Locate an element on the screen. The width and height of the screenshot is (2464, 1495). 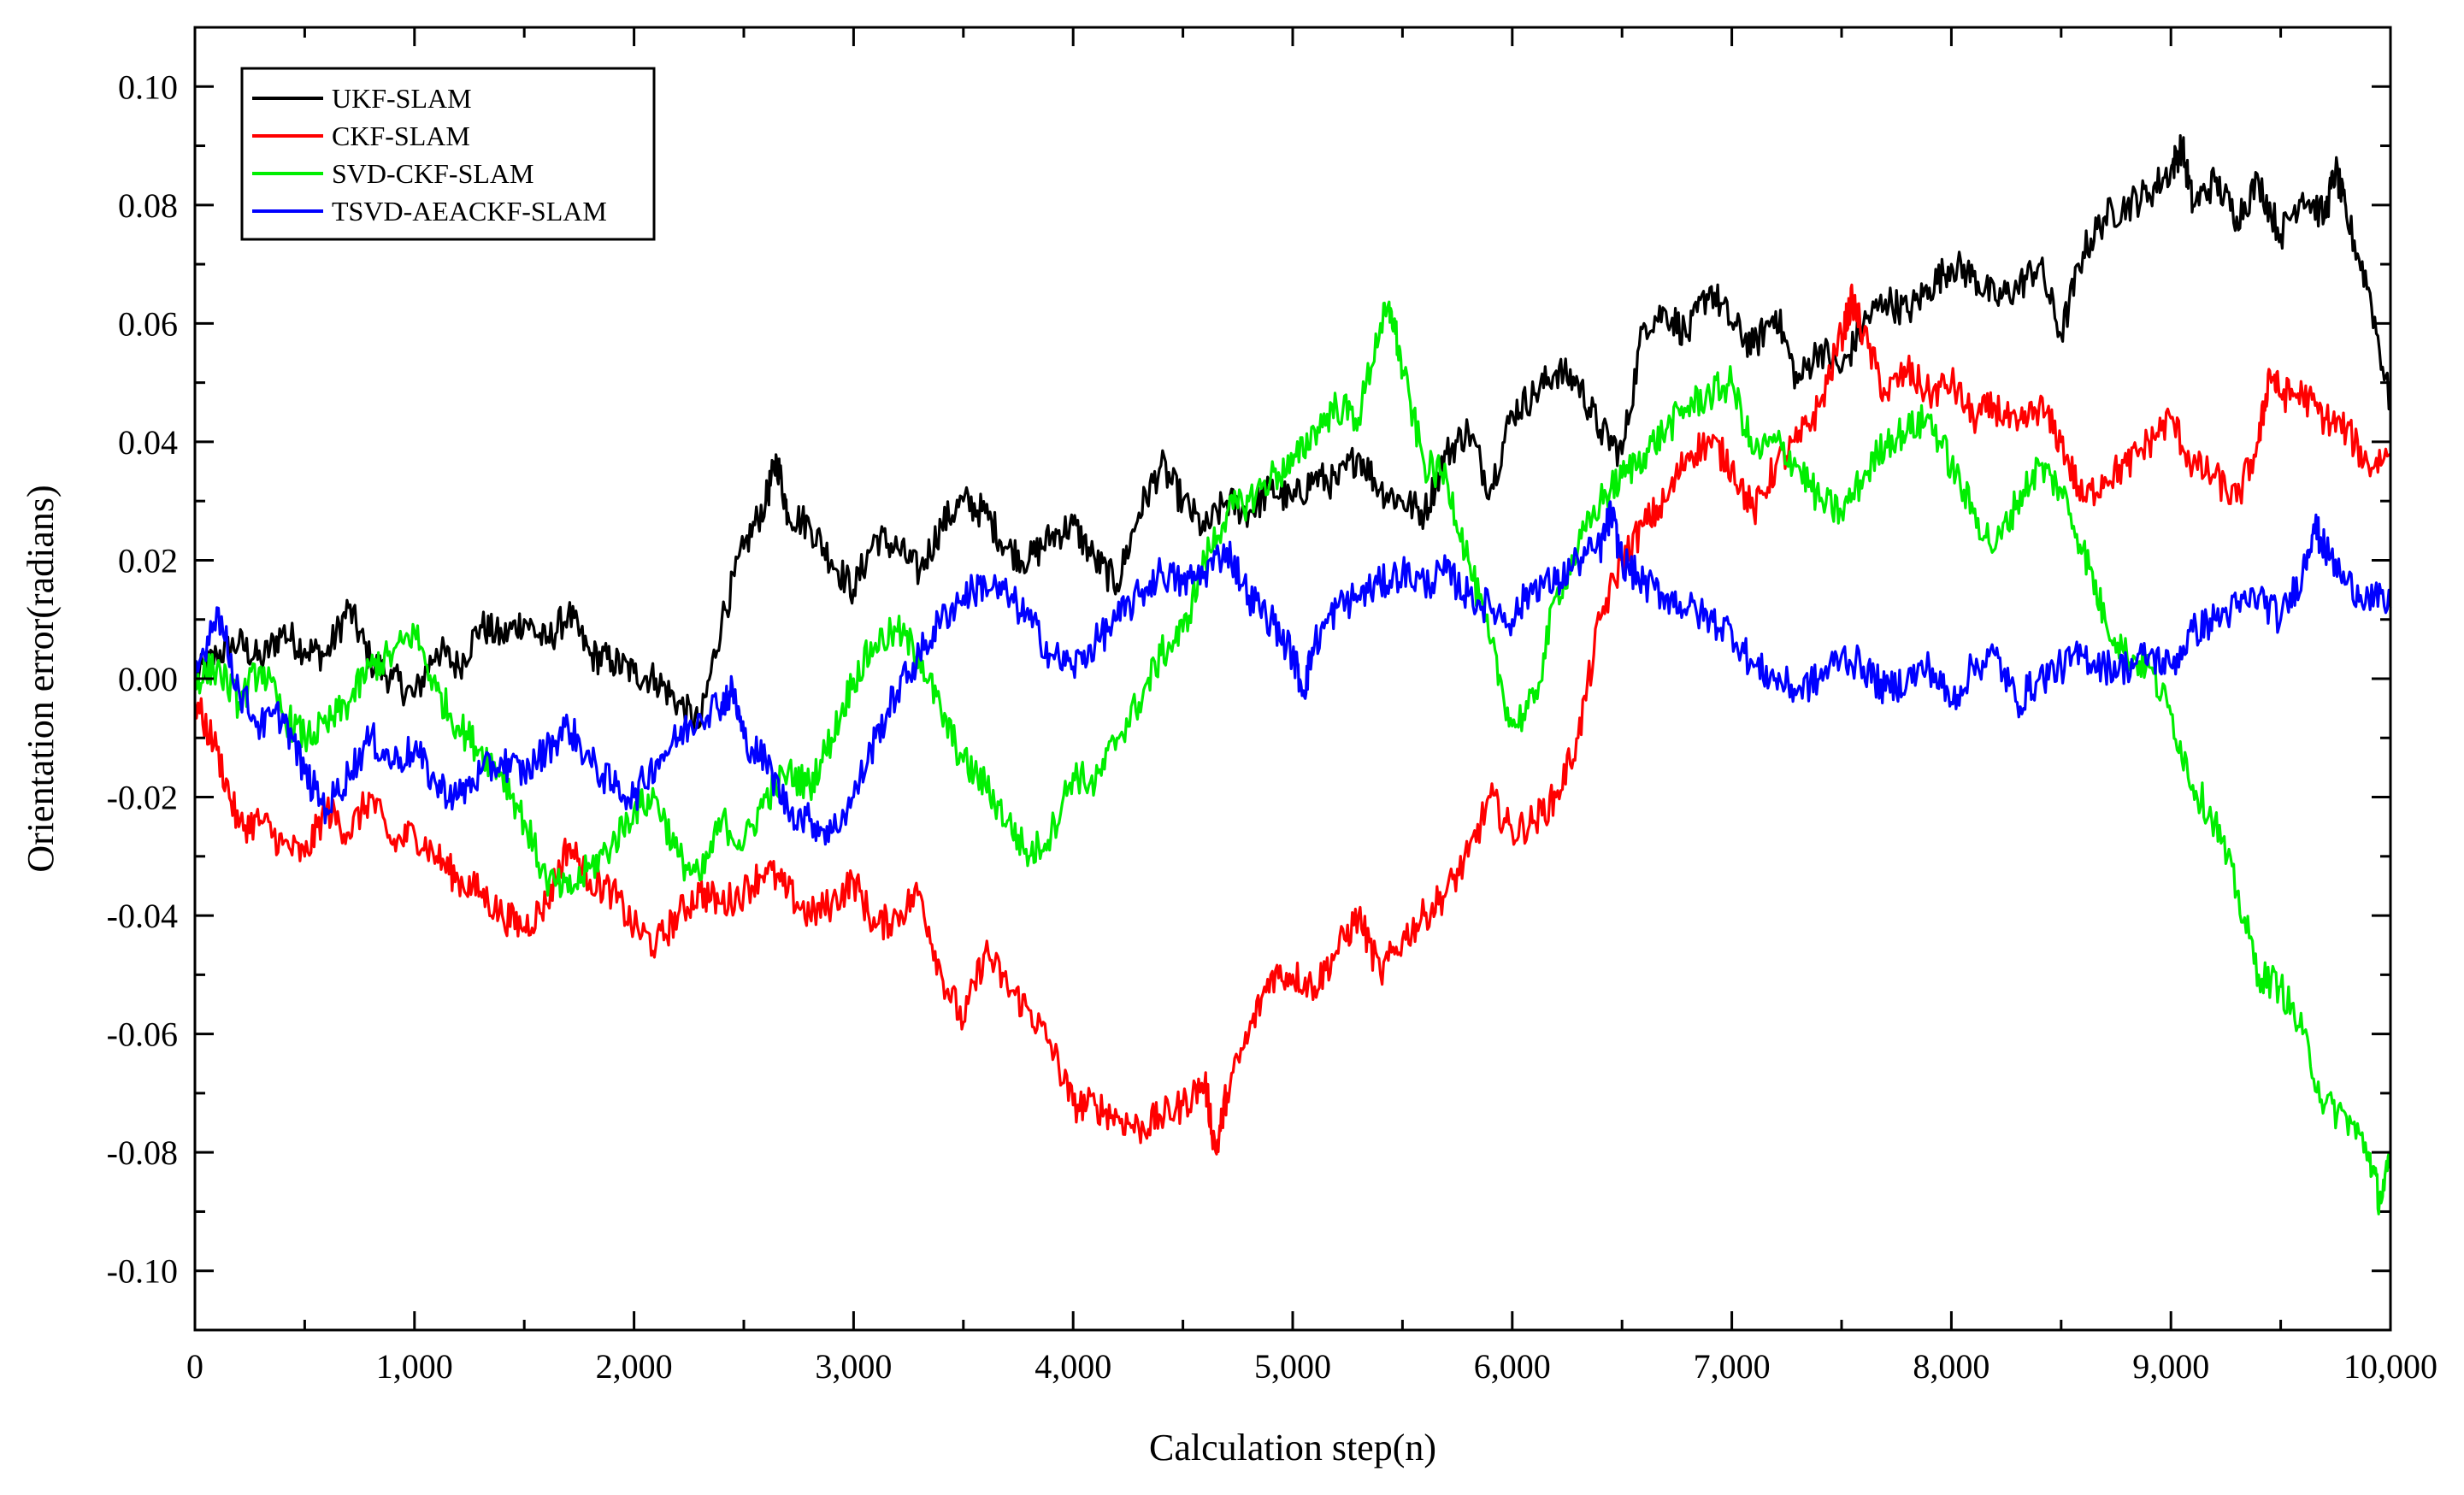
x-tick-label: 4,000 is located at coordinates (1073, 1366).